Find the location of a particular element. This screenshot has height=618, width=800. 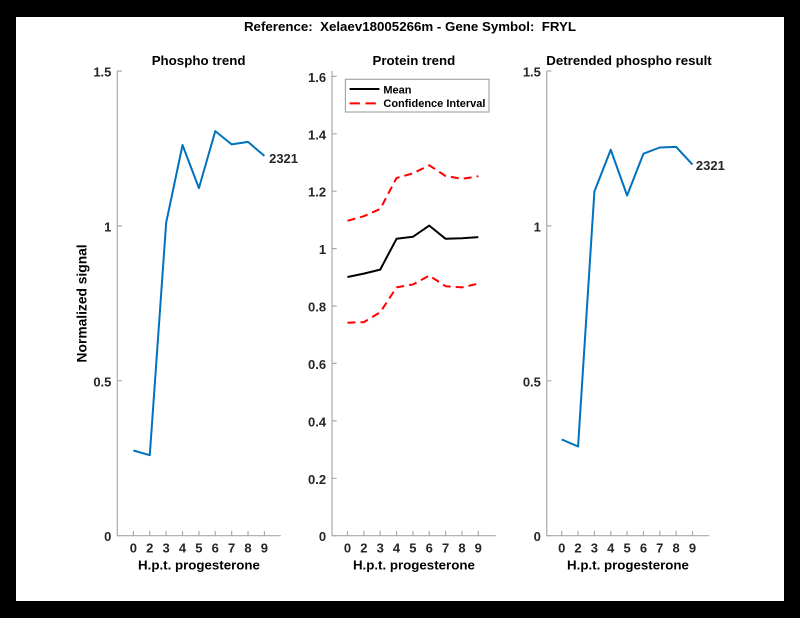

svg-text: Normalized signal is located at coordinates (82, 303).